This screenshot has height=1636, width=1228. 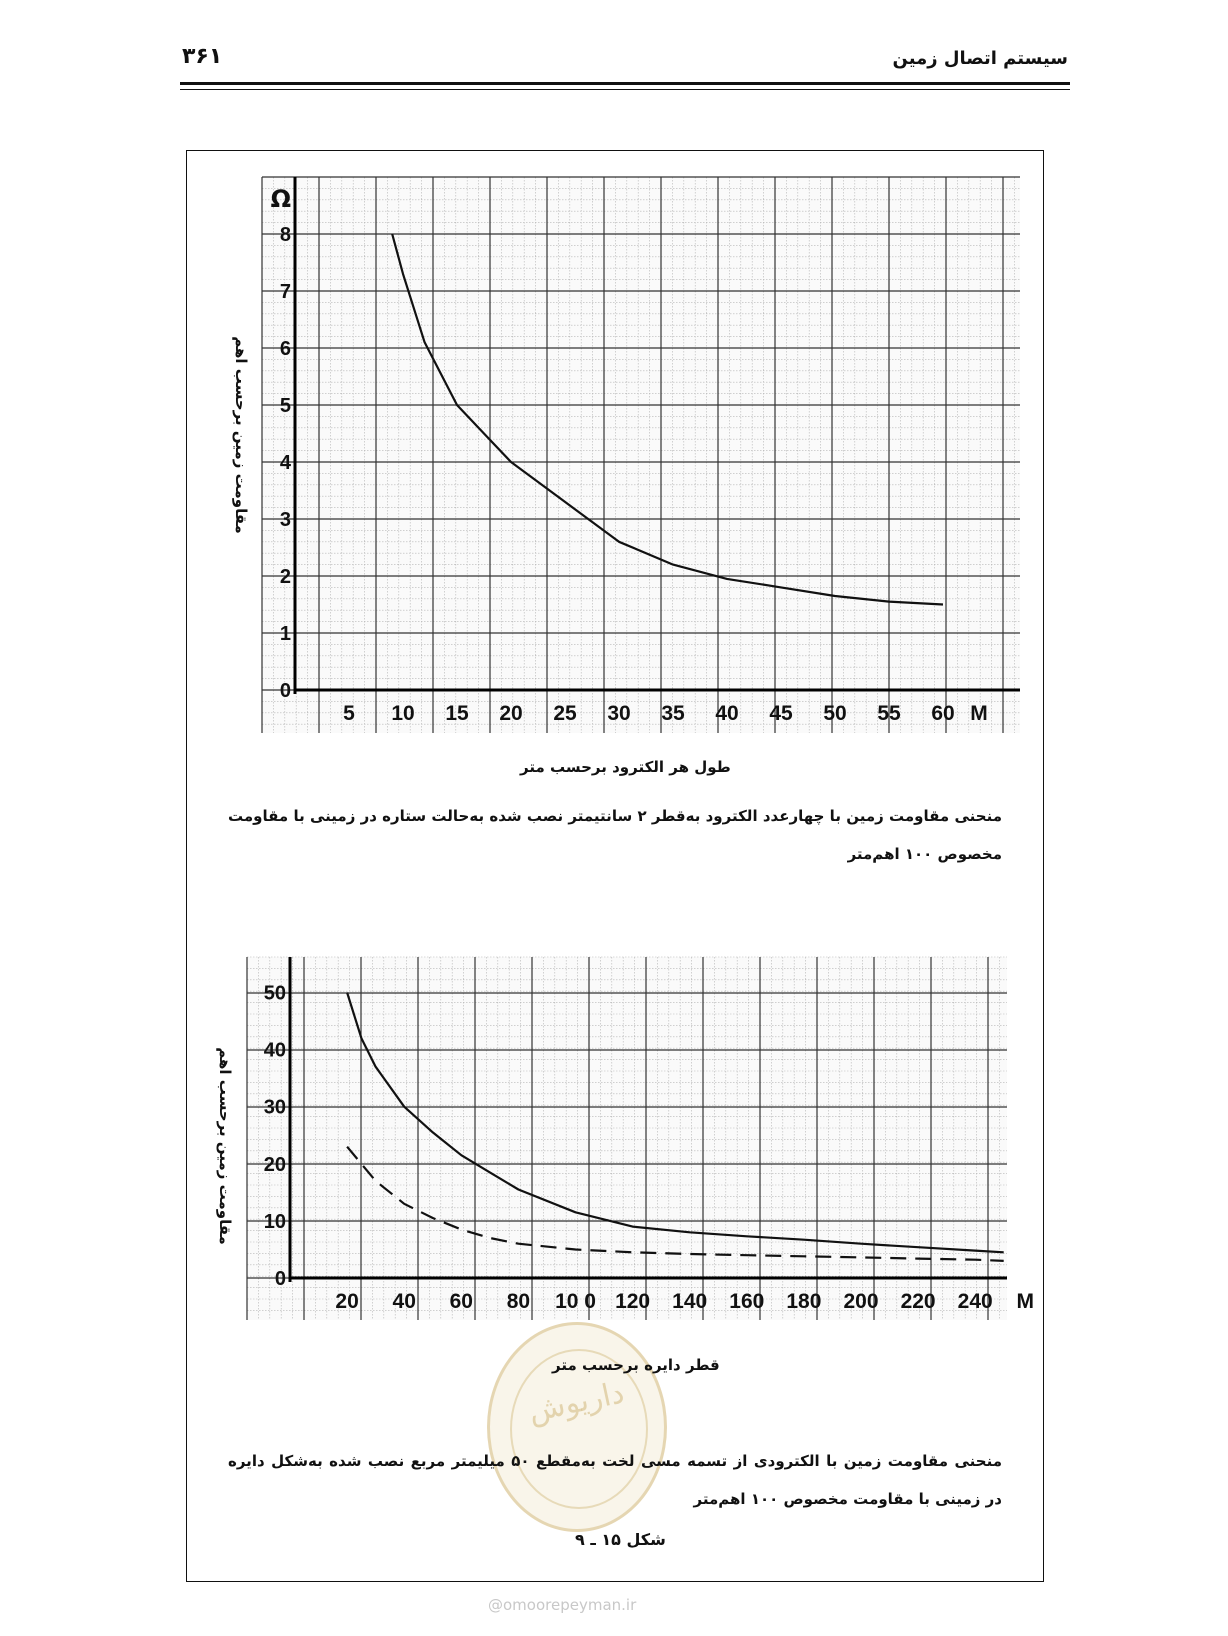 I want to click on y-tick-label: 8, so click(x=285, y=235).